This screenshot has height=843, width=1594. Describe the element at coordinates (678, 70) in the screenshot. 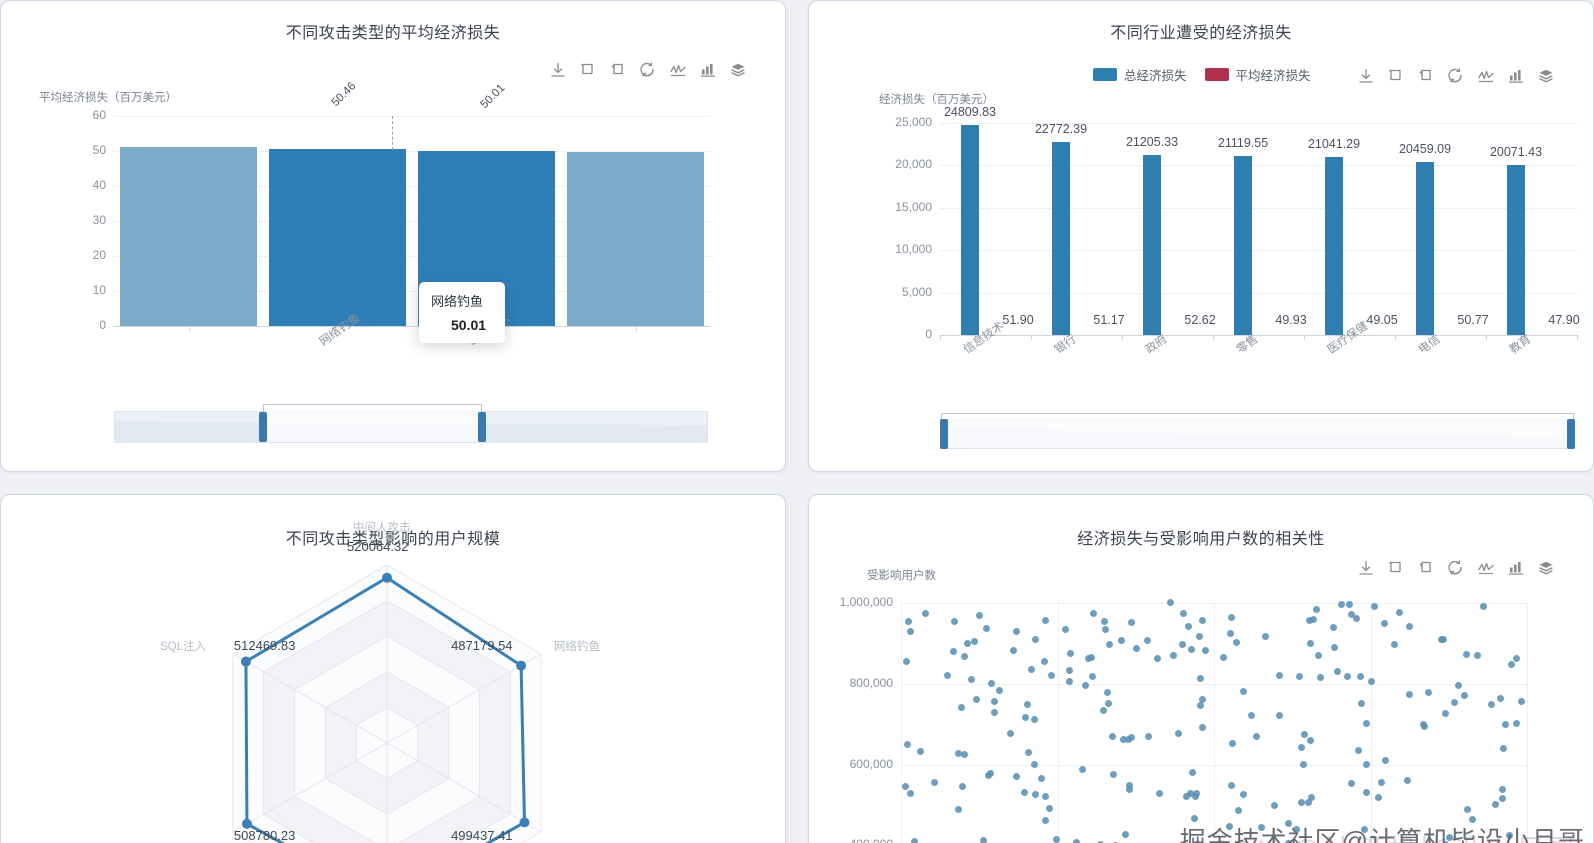

I see `line-chart-icon` at that location.